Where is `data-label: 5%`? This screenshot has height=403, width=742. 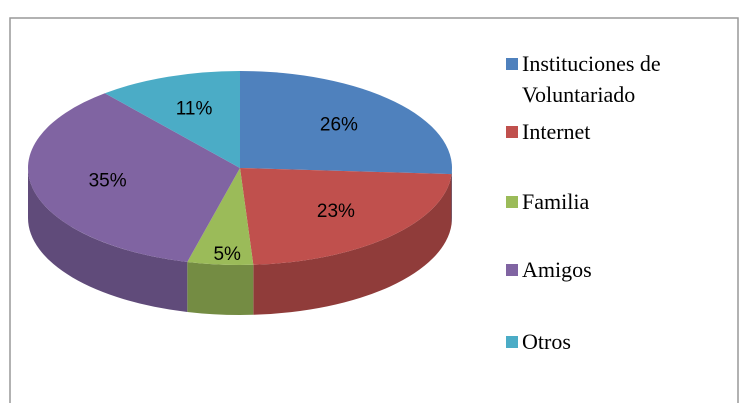 data-label: 5% is located at coordinates (227, 254).